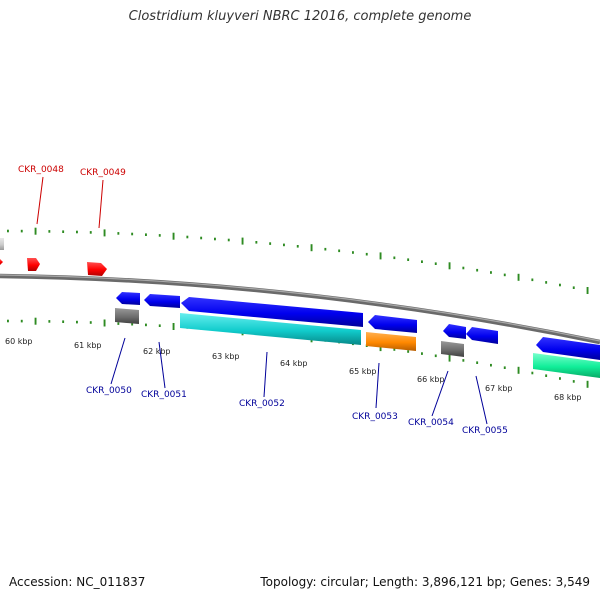 Image resolution: width=600 pixels, height=600 pixels. What do you see at coordinates (485, 431) in the screenshot?
I see `gene-label-ckr-0055: CKR_0055` at bounding box center [485, 431].